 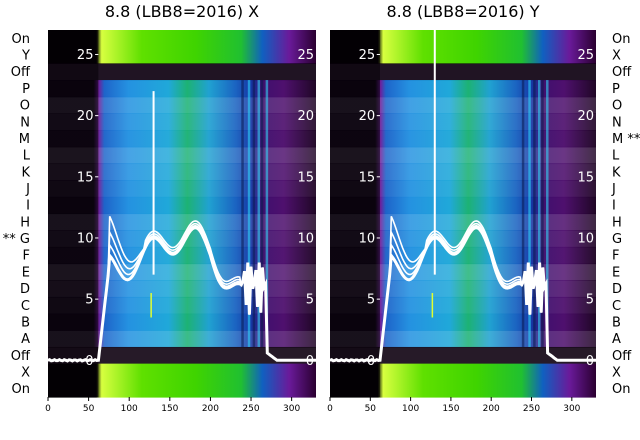 I want to click on row-label: Y, so click(x=25, y=56).